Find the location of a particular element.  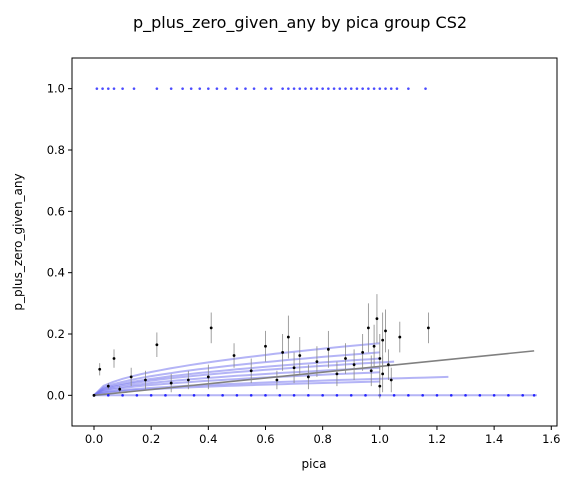

y-tick-label-4: 0.8 is located at coordinates (56, 150).